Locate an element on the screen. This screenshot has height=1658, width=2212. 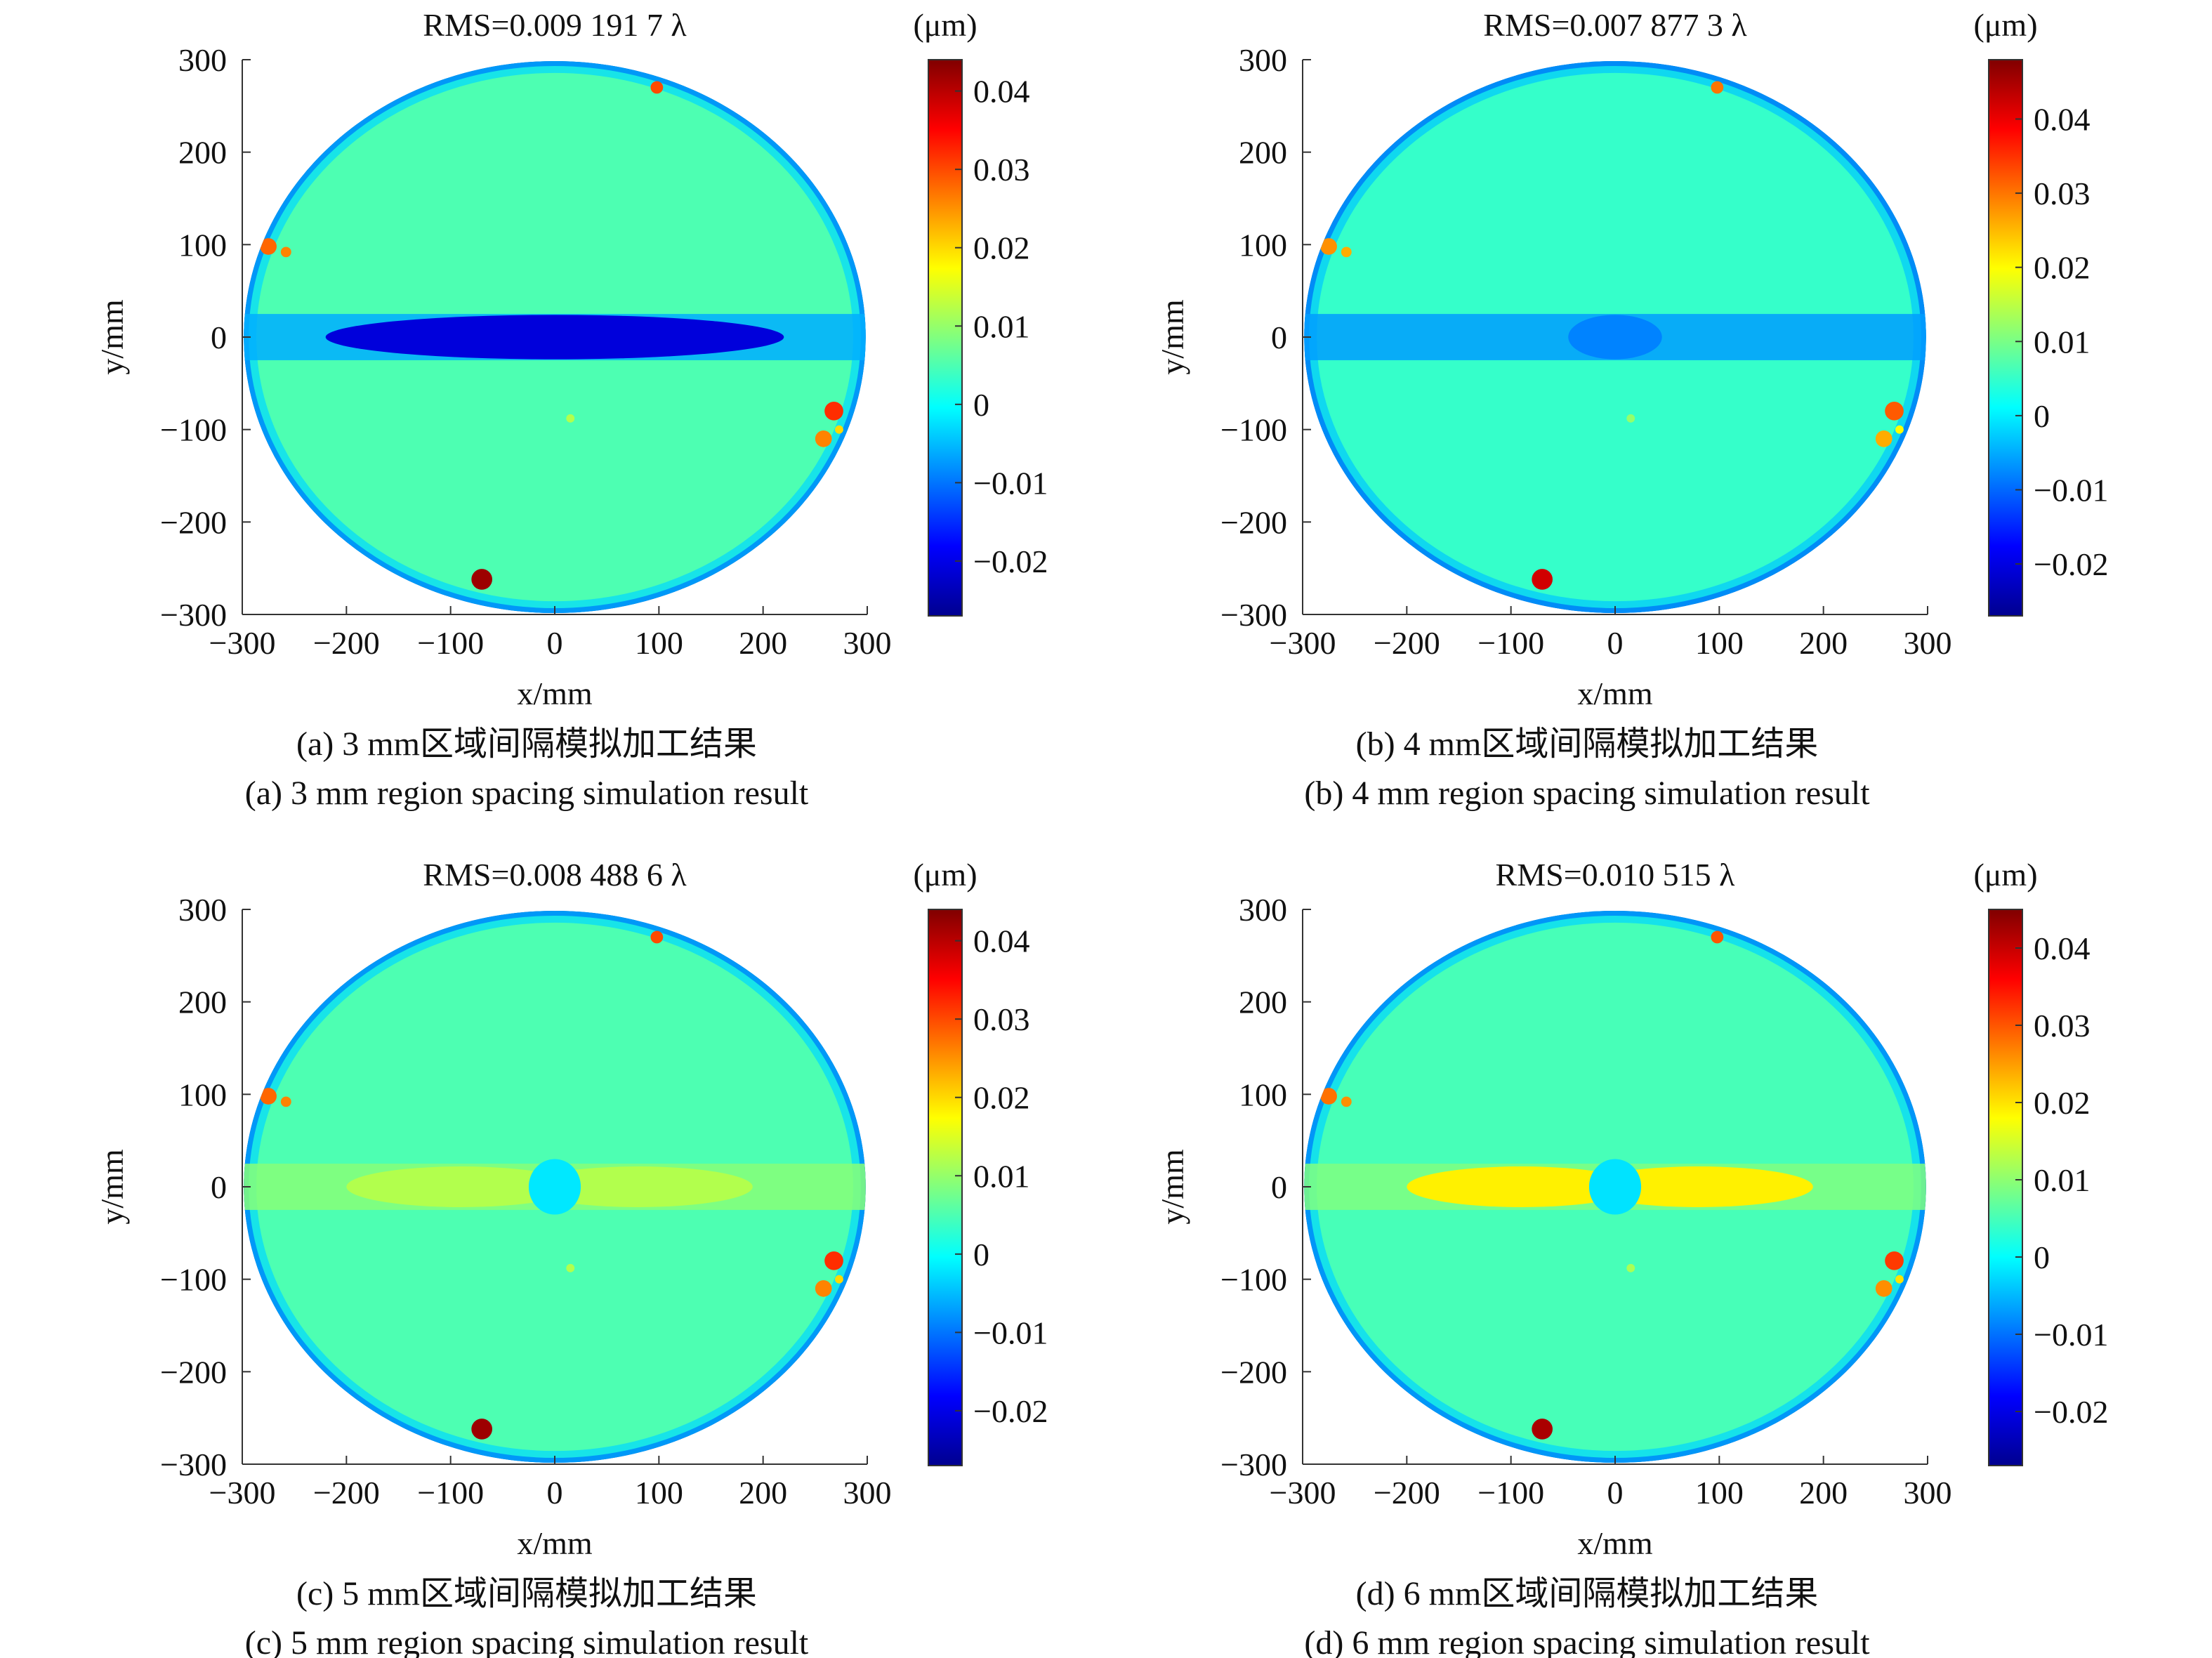
y-tick-label: 0 is located at coordinates (219, 1187).